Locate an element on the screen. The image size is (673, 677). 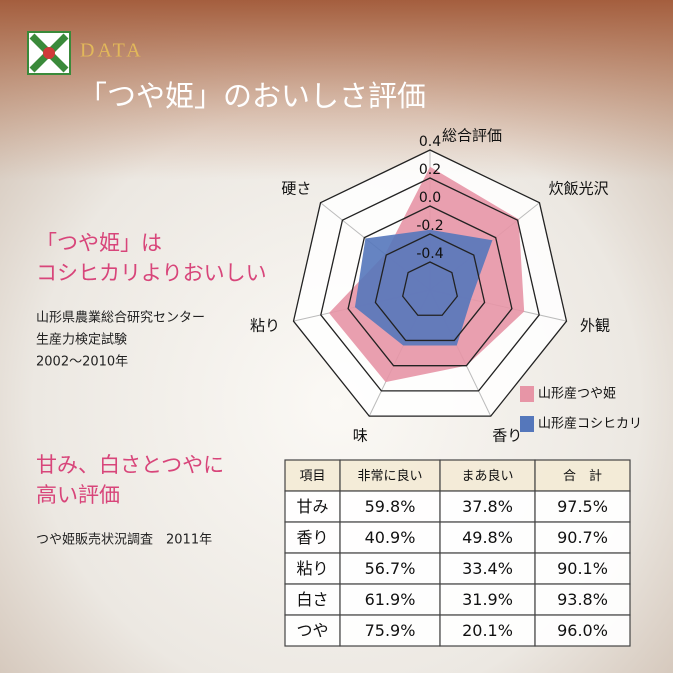
table-text: 93.8% is located at coordinates (582, 599).